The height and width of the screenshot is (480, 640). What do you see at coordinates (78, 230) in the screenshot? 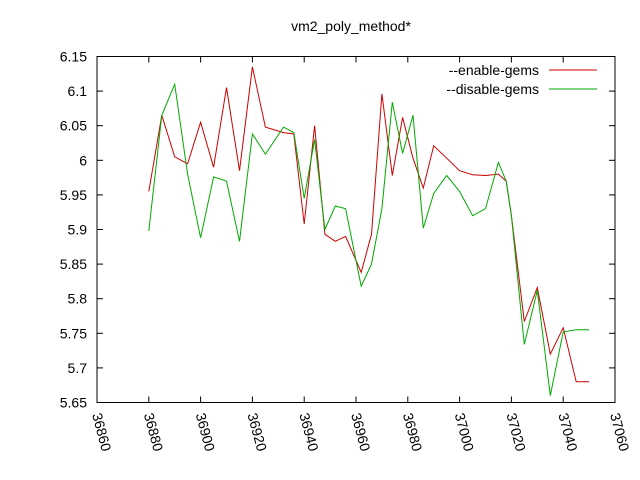
I see `y-tick-label: 5.9` at bounding box center [78, 230].